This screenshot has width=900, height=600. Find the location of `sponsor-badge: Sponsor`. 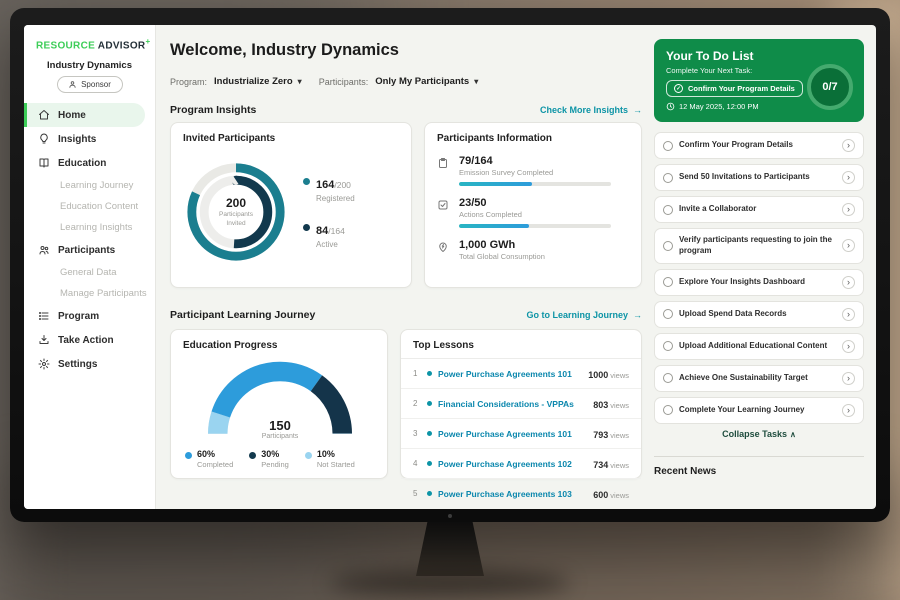

sponsor-badge: Sponsor is located at coordinates (89, 85).